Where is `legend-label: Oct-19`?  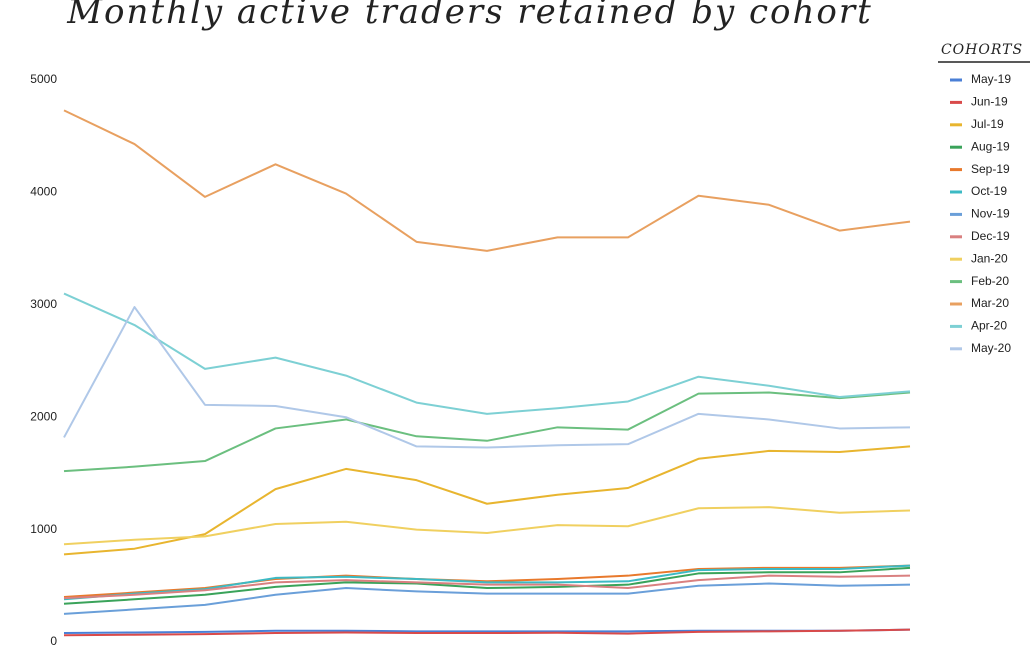
legend-label: Oct-19 is located at coordinates (989, 191).